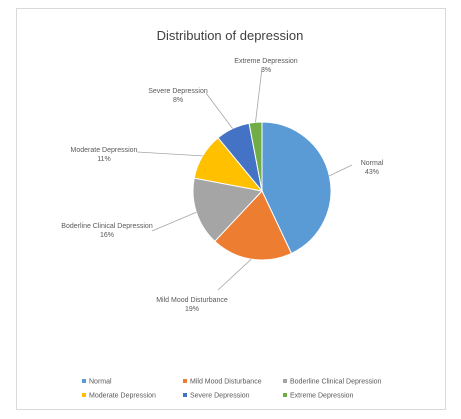 This screenshot has height=419, width=461. I want to click on data-label-name: Normal, so click(372, 163).